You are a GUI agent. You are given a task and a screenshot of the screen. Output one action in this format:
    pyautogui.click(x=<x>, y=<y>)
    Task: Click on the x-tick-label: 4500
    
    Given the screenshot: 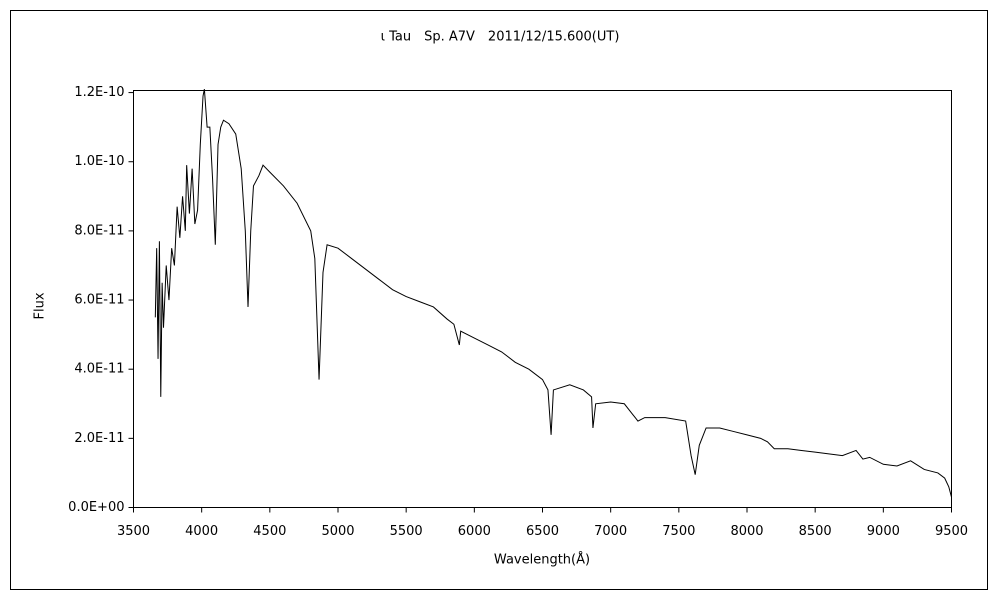 What is the action you would take?
    pyautogui.click(x=269, y=531)
    